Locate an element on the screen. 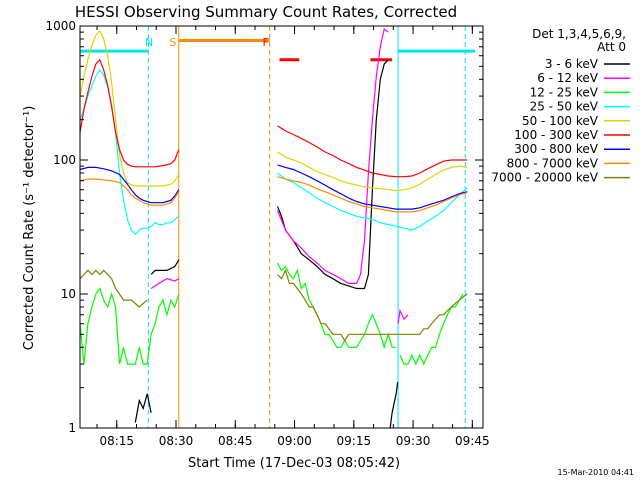 The image size is (640, 480). x-tick-label: 08:45 is located at coordinates (235, 441).